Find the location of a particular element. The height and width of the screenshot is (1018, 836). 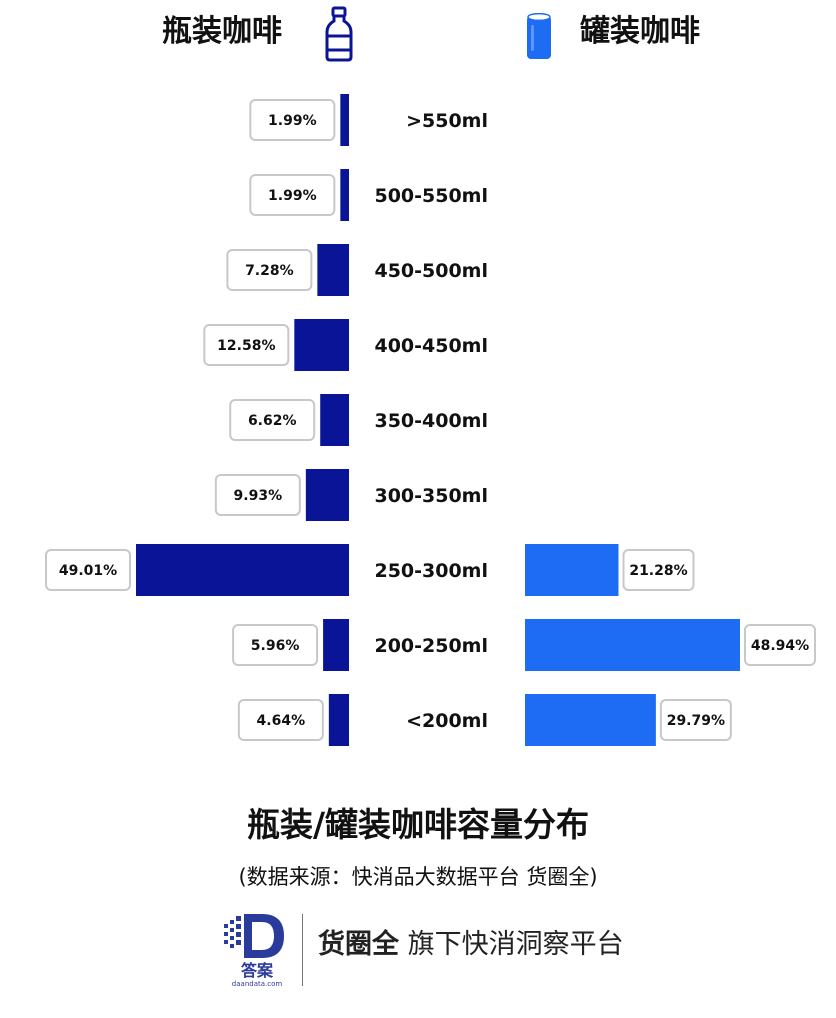

footer-brand-line: 货圈全 旗下快消洞察平台 is located at coordinates (471, 945).